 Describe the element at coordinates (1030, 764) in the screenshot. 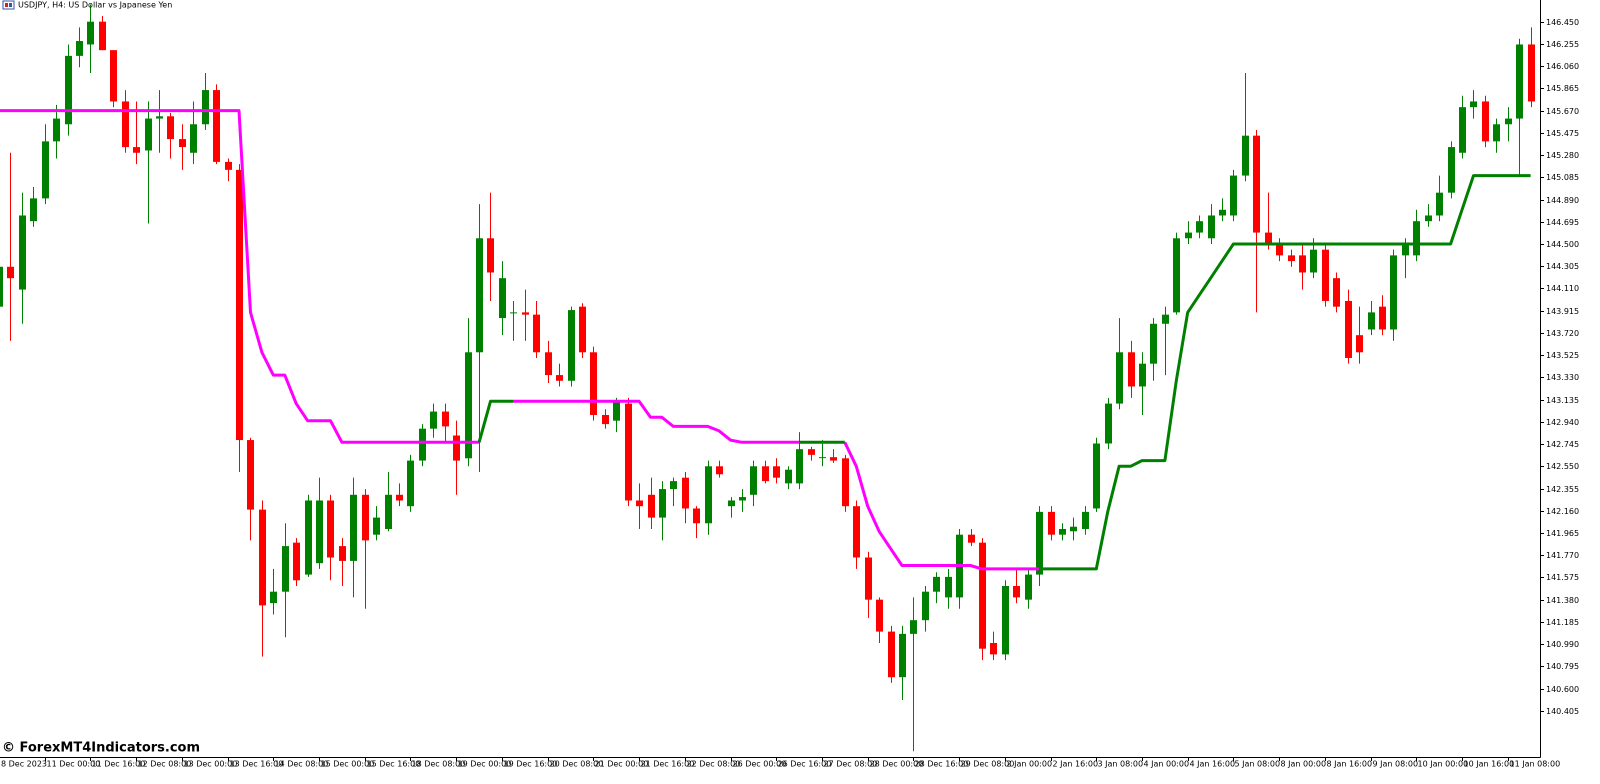

I see `x-tick-label: 2 Jan 00:00` at that location.